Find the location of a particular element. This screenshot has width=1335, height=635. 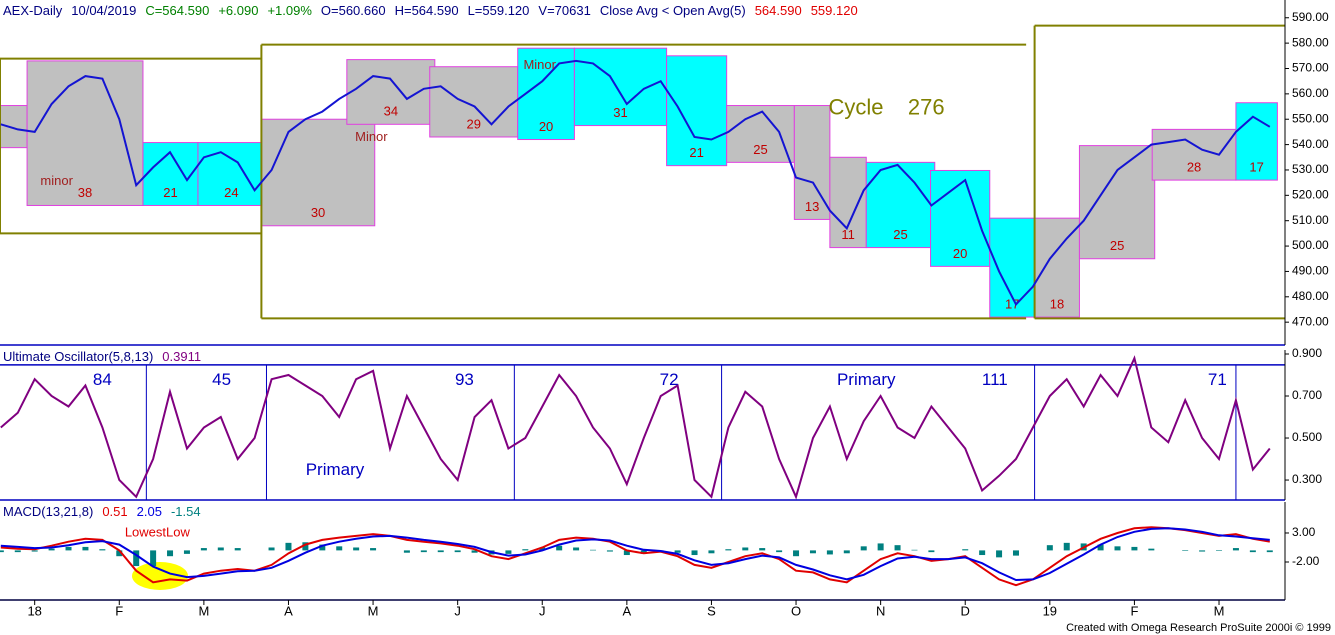

y-tick-label: 540.00 is located at coordinates (1310, 144).